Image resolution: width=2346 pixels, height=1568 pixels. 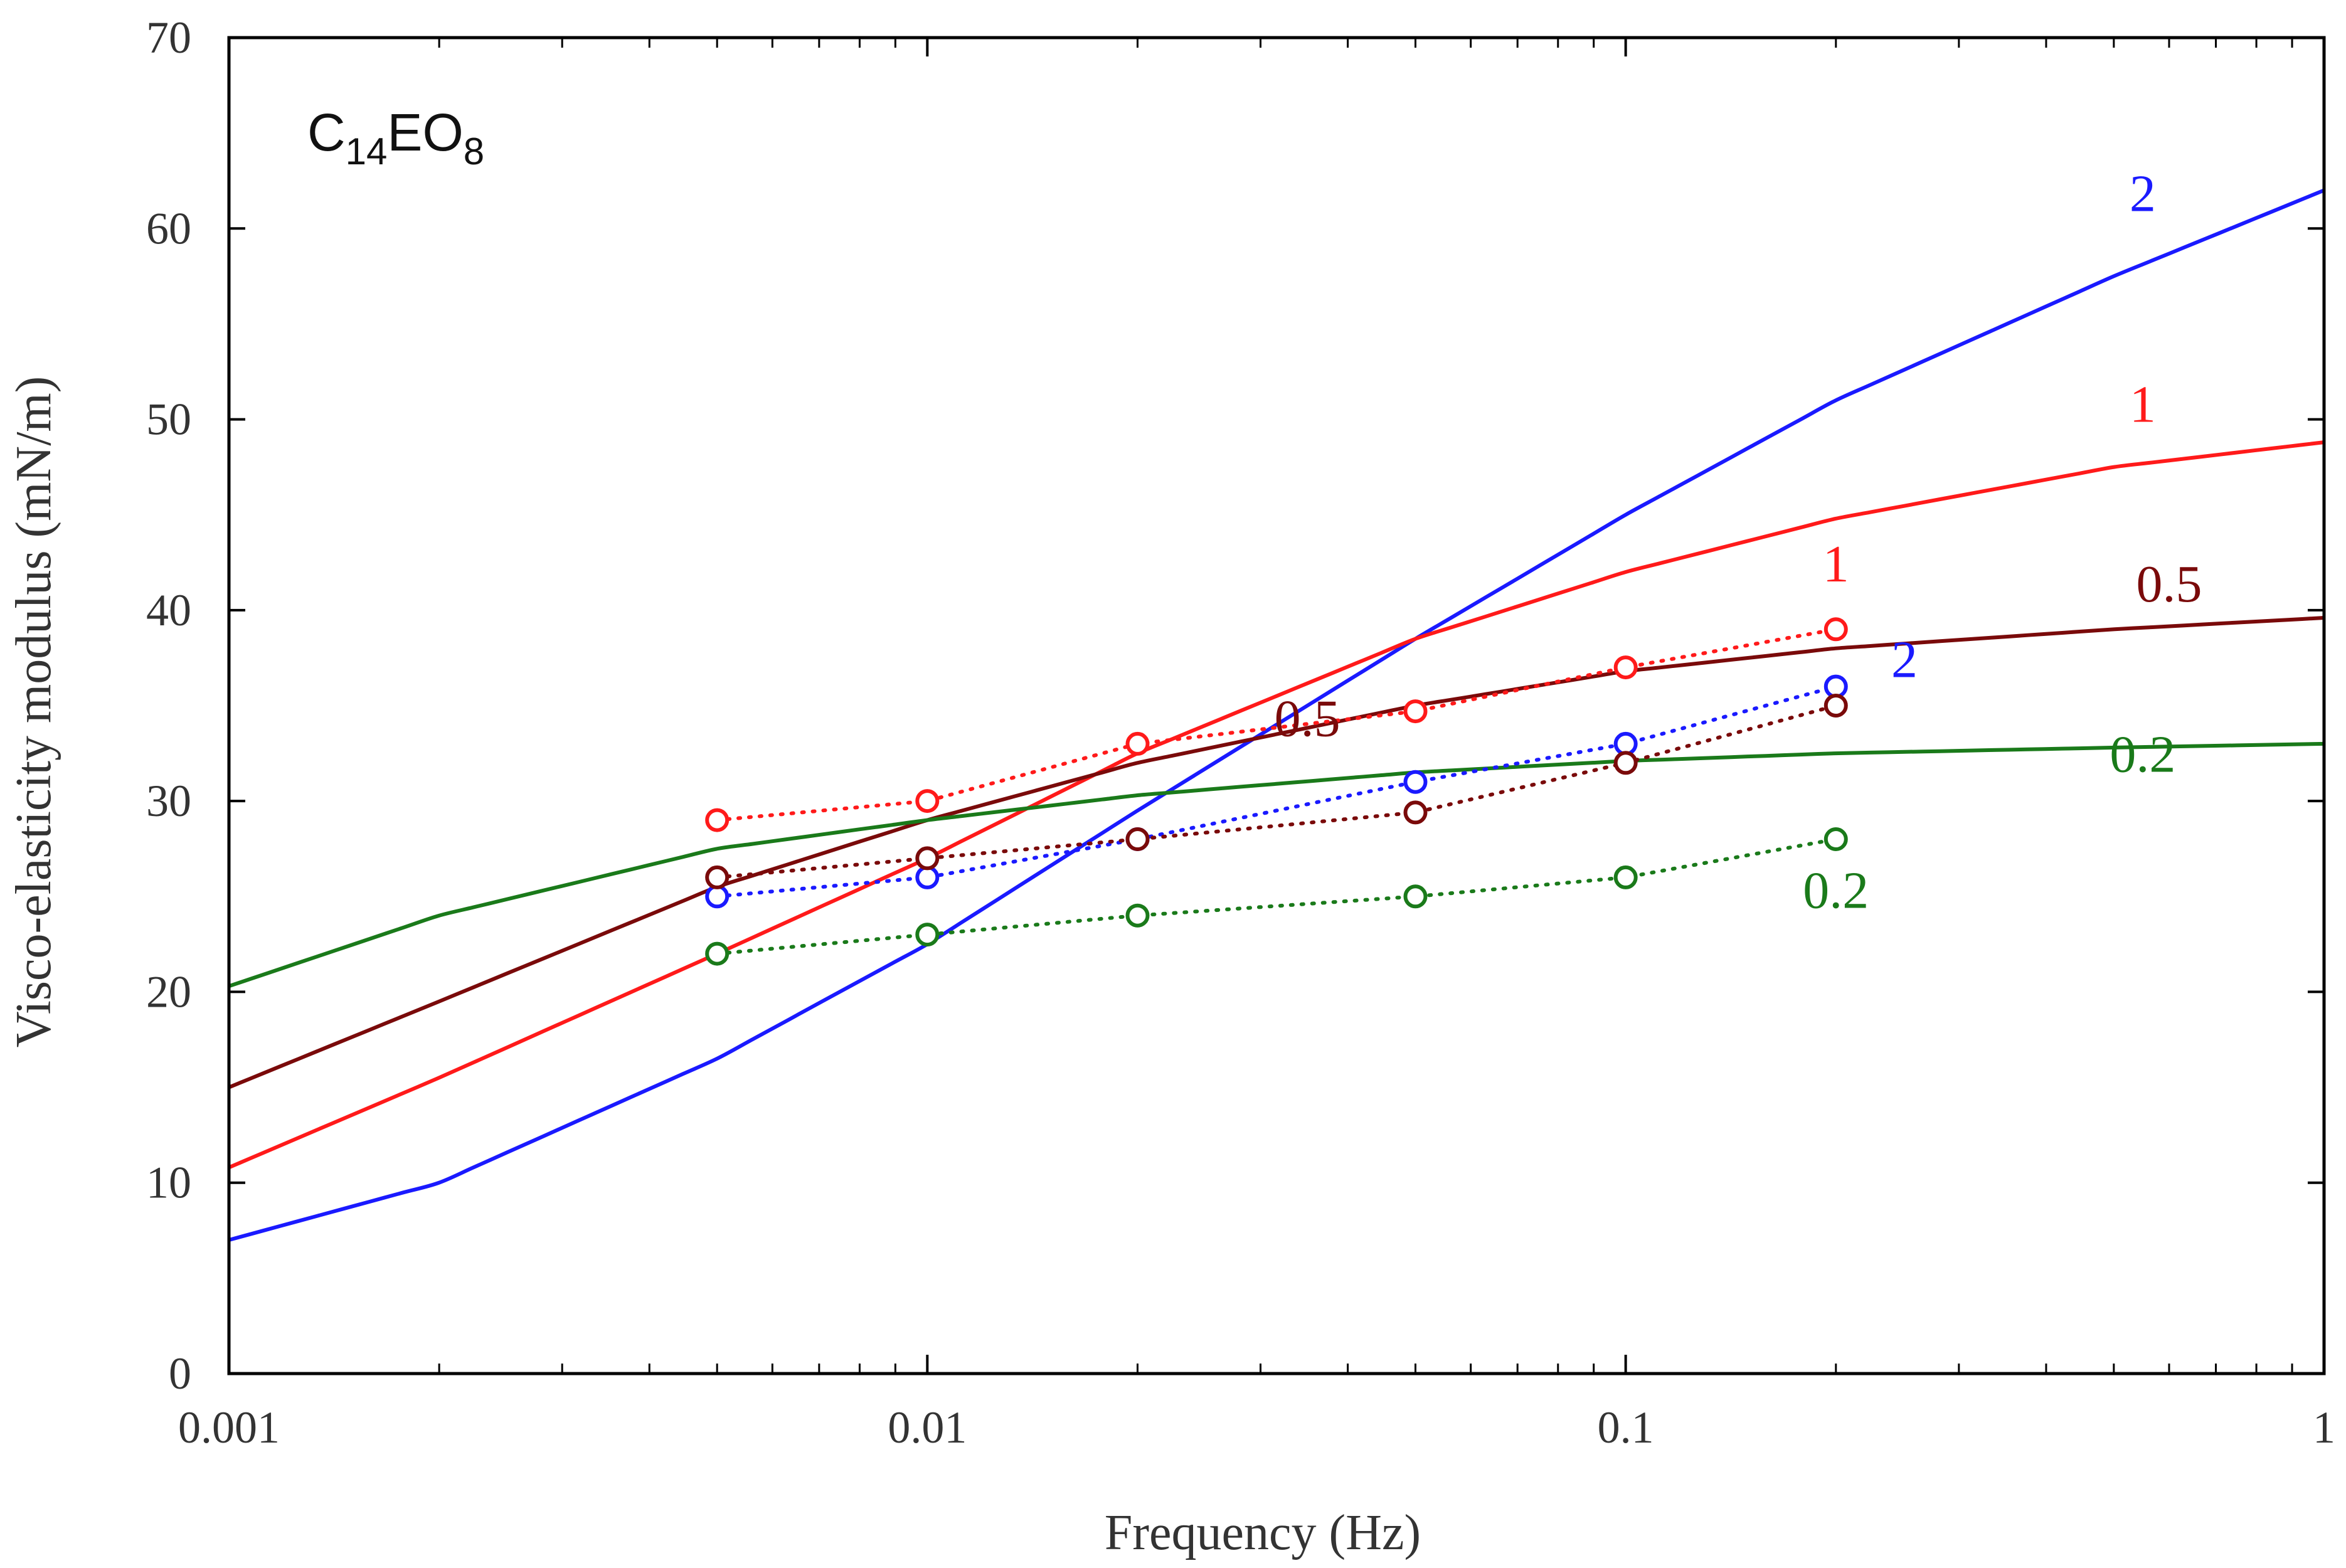 I want to click on y-tick-label: 70, so click(x=169, y=38).